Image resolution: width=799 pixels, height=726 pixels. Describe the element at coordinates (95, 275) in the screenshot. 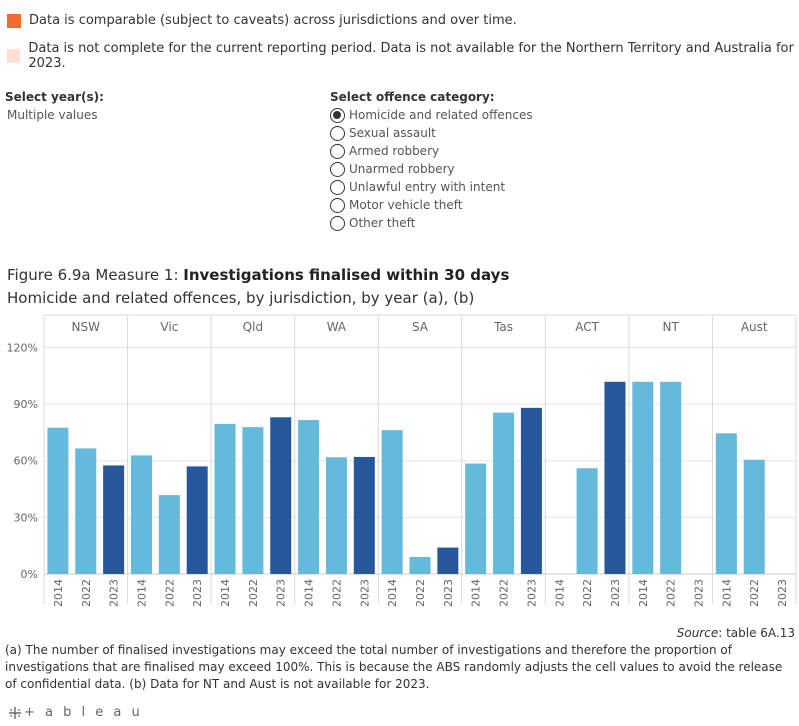

I see `figure-title-prefix: Figure 6.9a Measure 1:` at that location.